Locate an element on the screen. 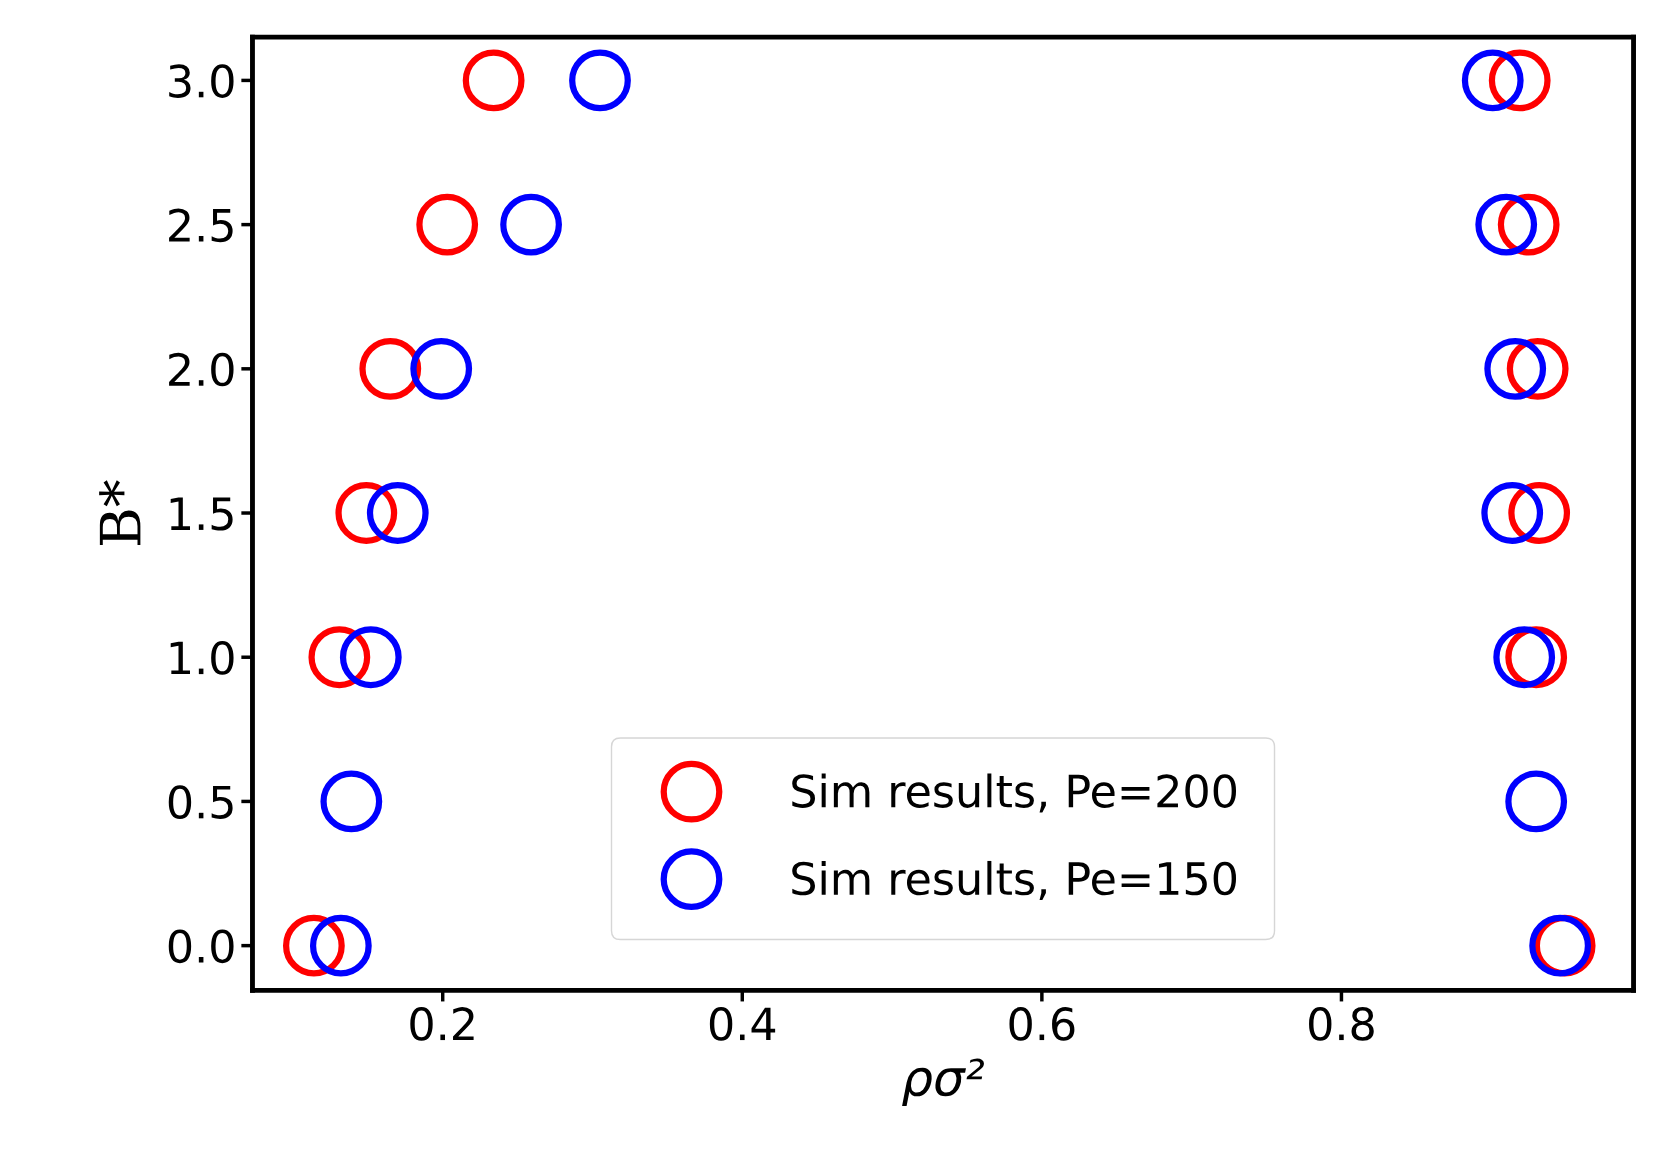  legend-label: Sim results, Pe=150 is located at coordinates (1014, 880).